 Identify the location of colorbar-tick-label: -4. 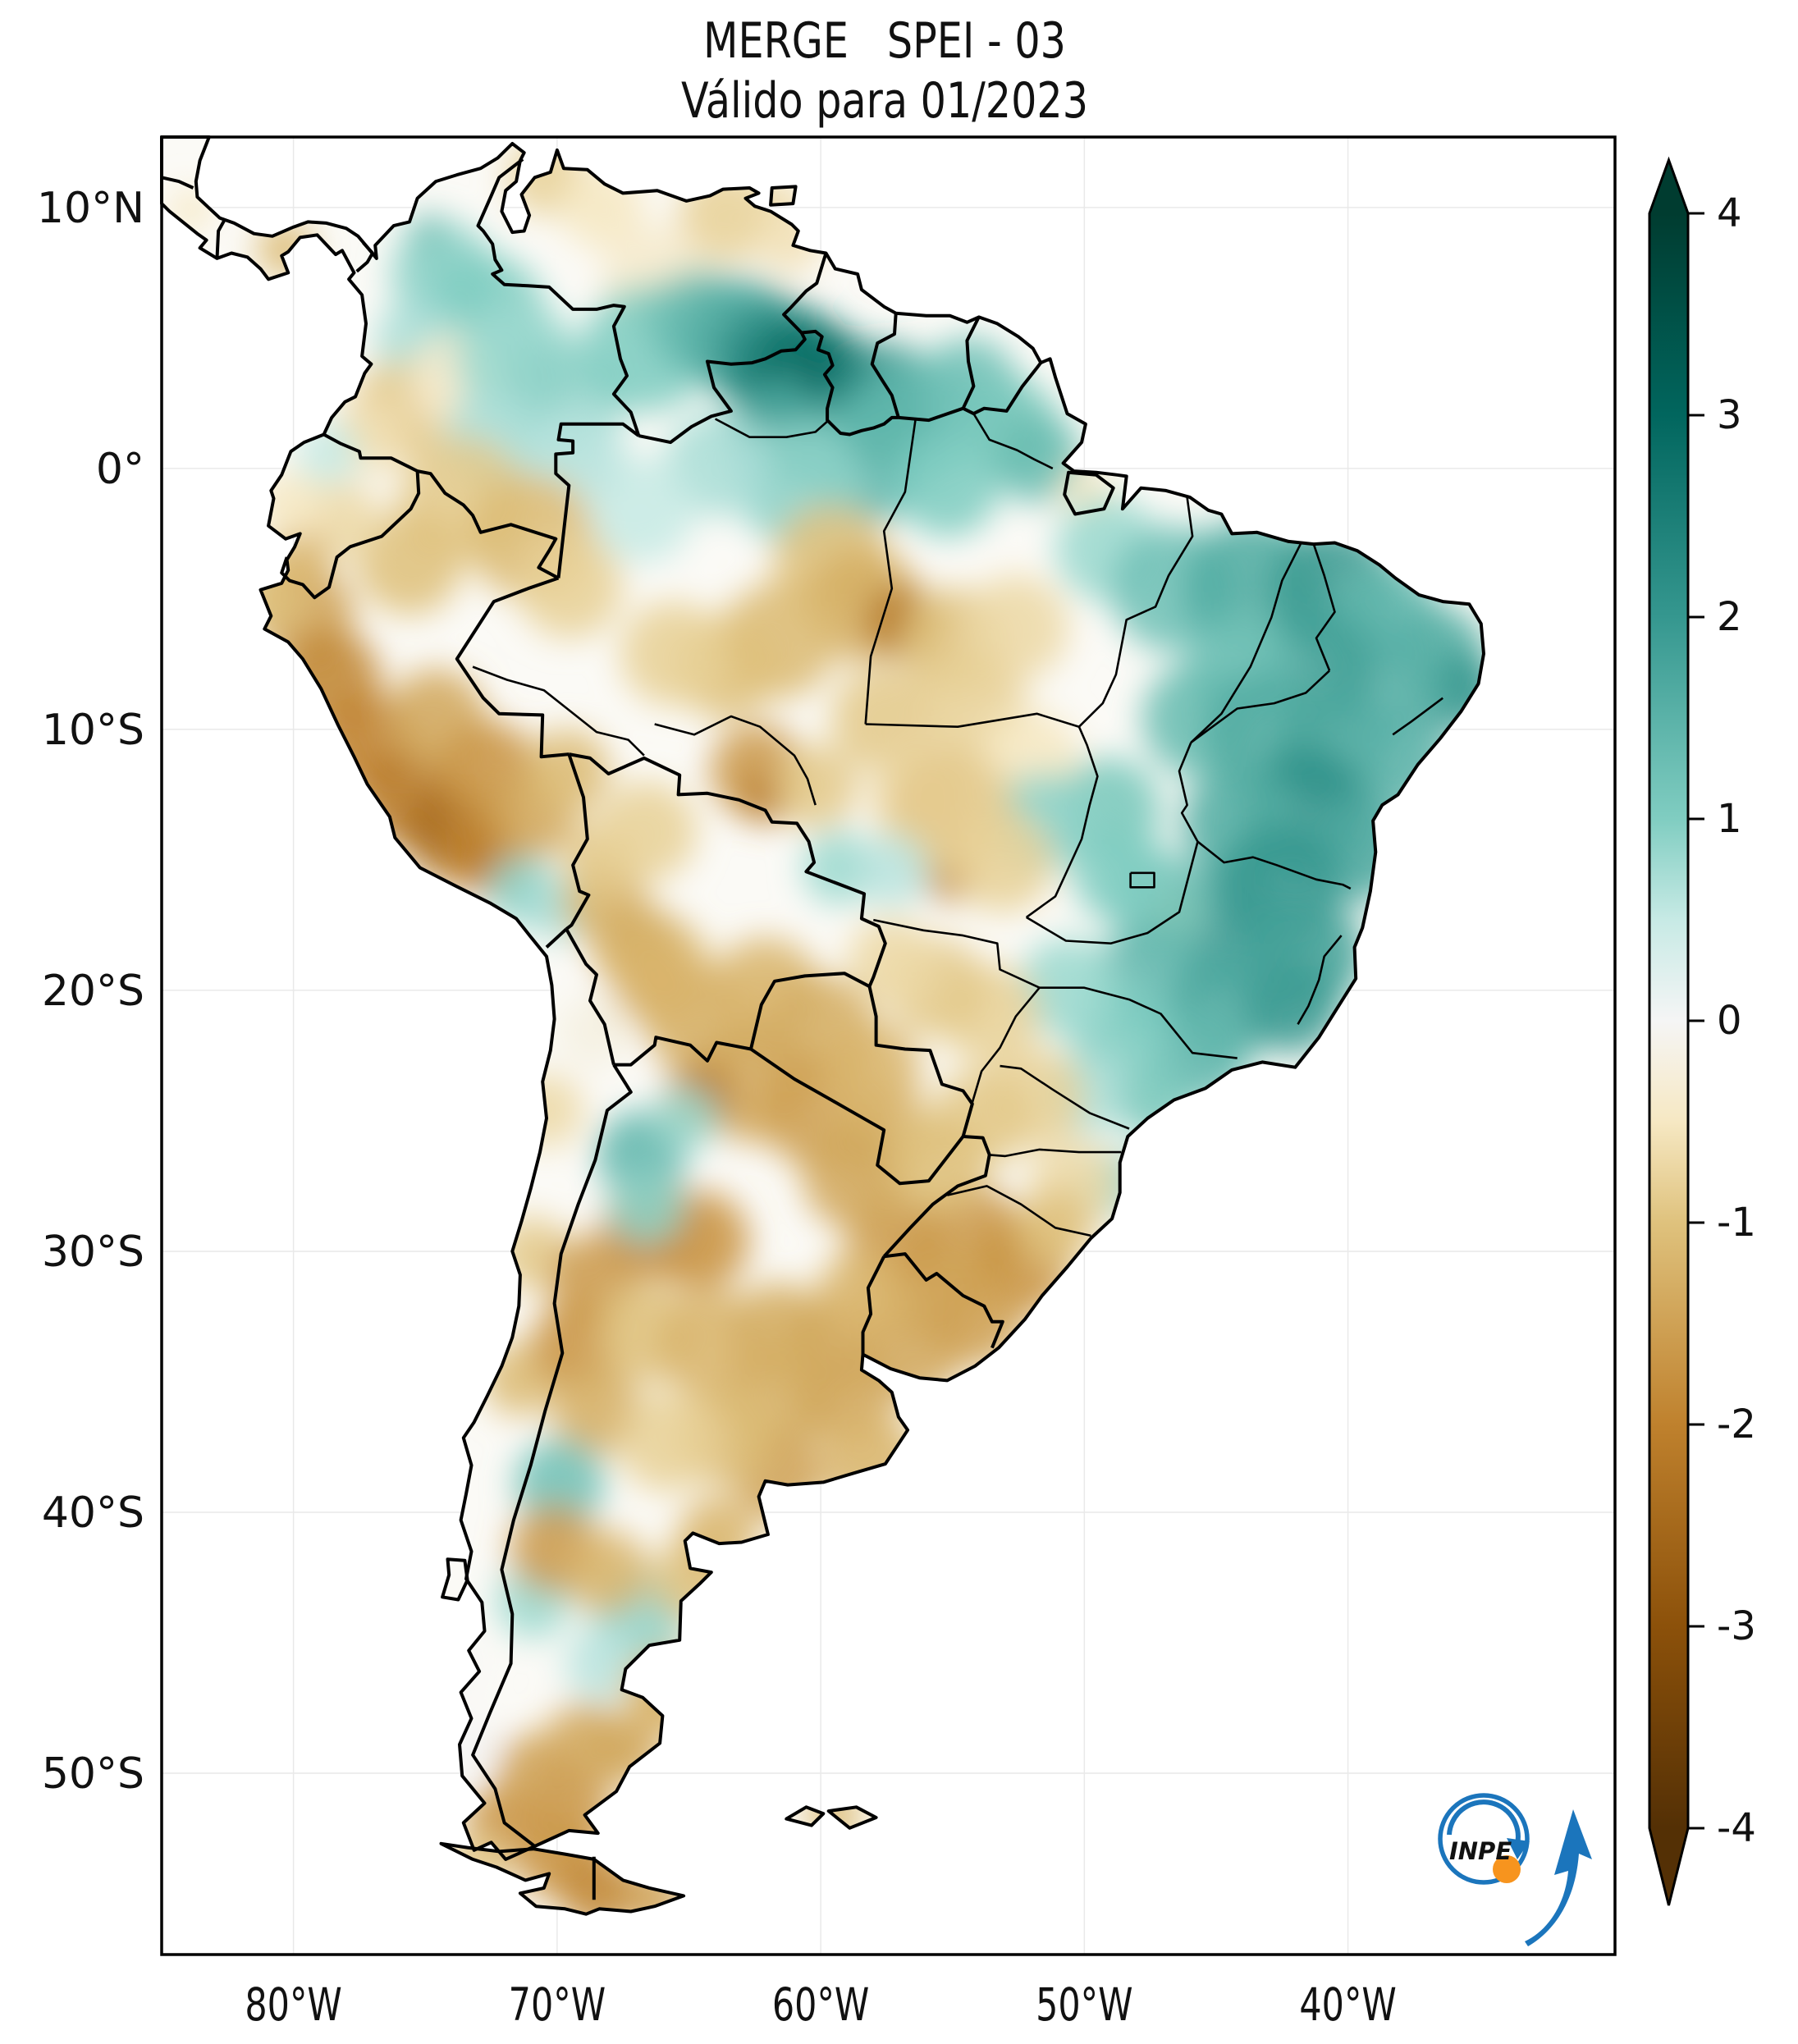
(1736, 1828).